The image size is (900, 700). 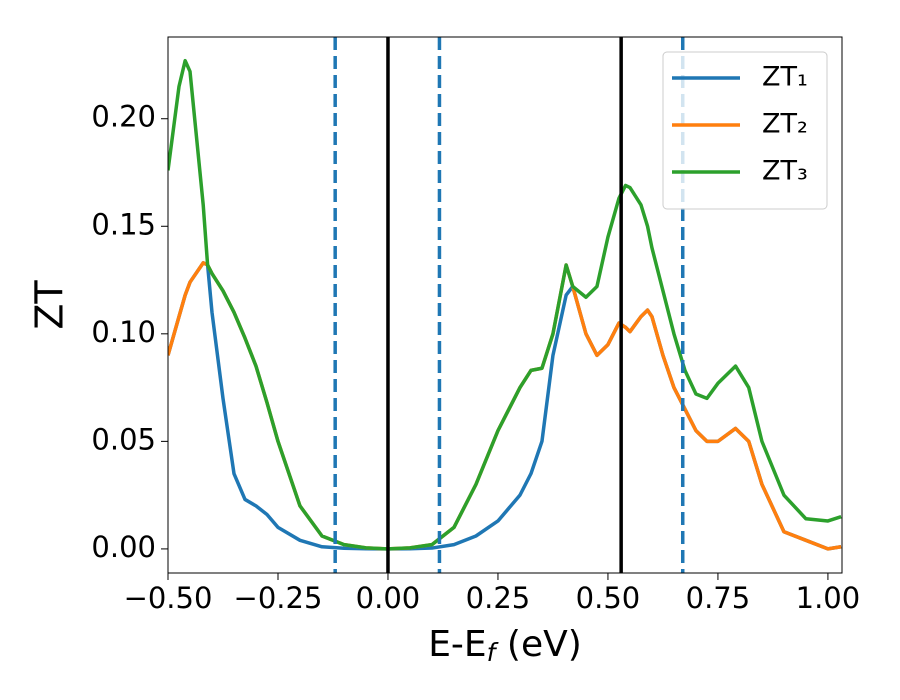 What do you see at coordinates (498, 598) in the screenshot?
I see `x-tick-label: 0.25` at bounding box center [498, 598].